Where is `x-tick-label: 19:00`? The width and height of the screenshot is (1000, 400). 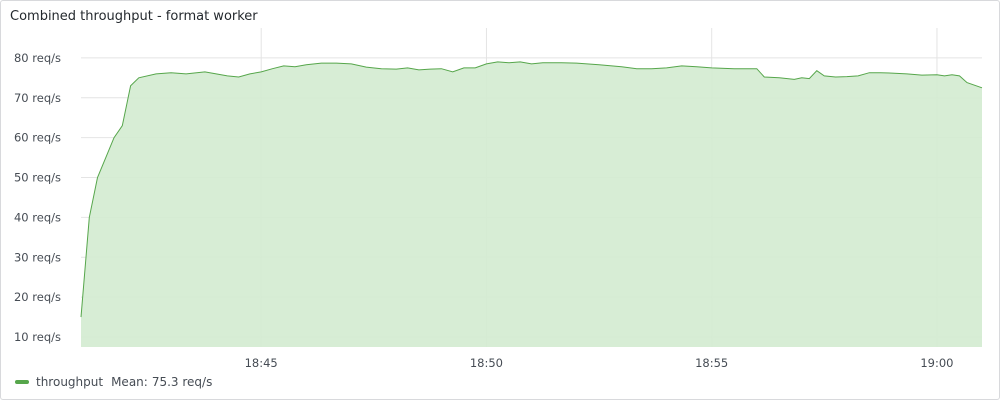
x-tick-label: 19:00 is located at coordinates (936, 363).